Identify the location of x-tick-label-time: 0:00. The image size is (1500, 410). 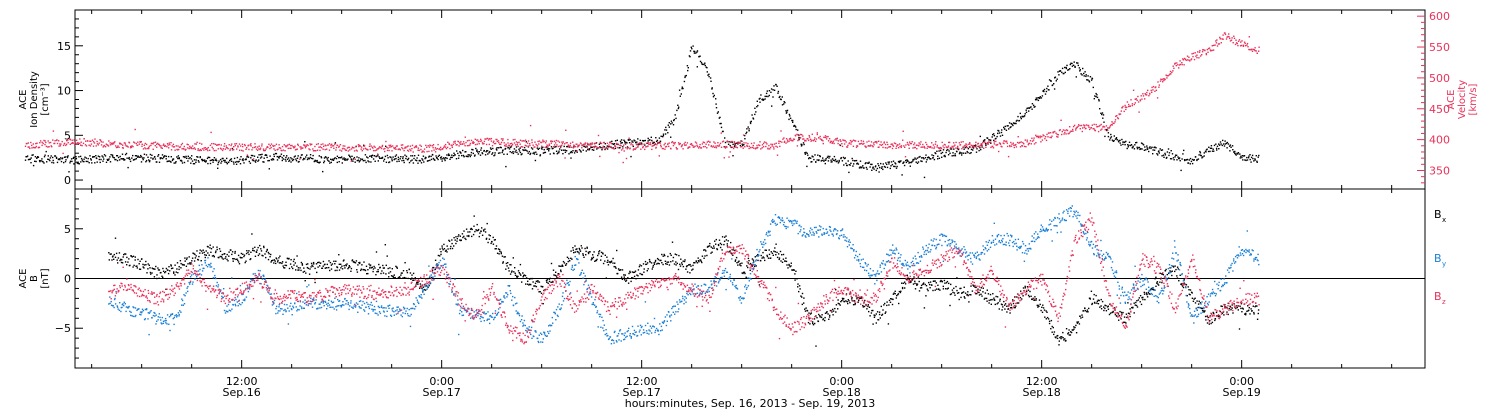
(841, 381).